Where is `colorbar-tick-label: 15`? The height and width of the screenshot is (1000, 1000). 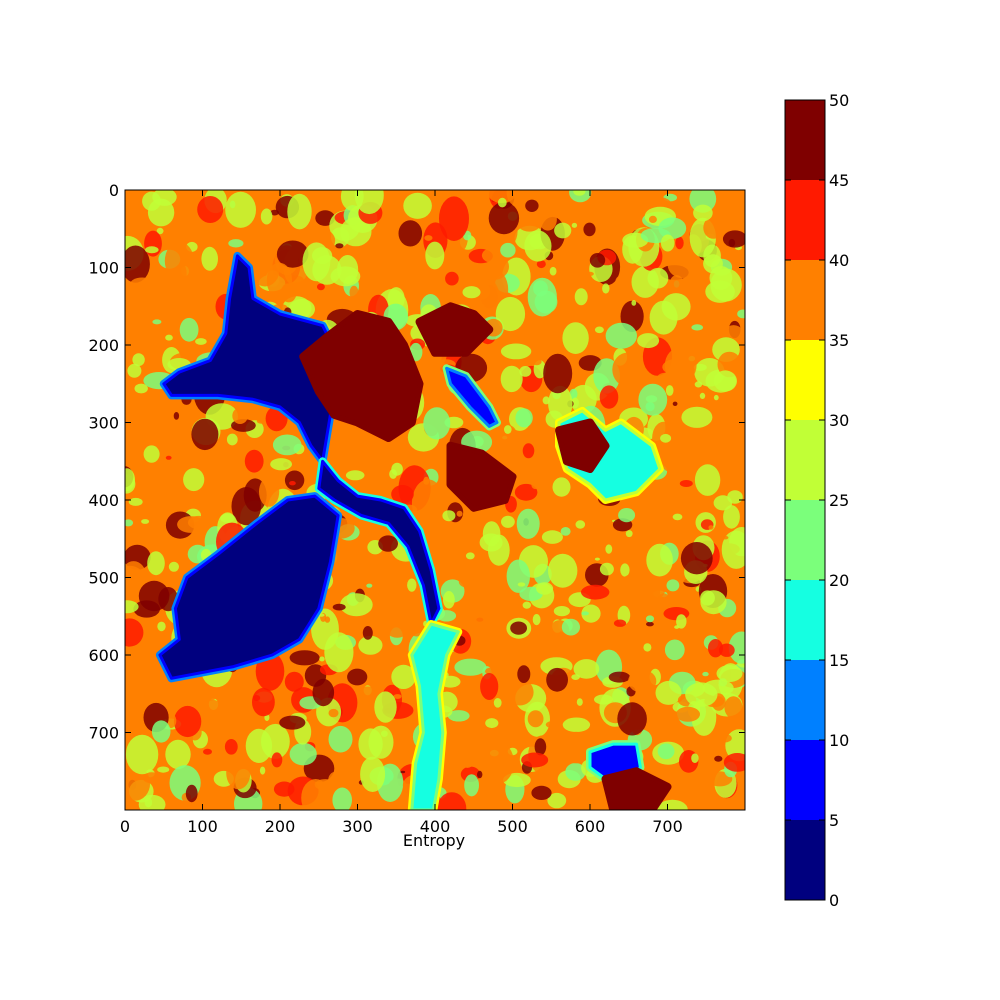
colorbar-tick-label: 15 is located at coordinates (839, 660).